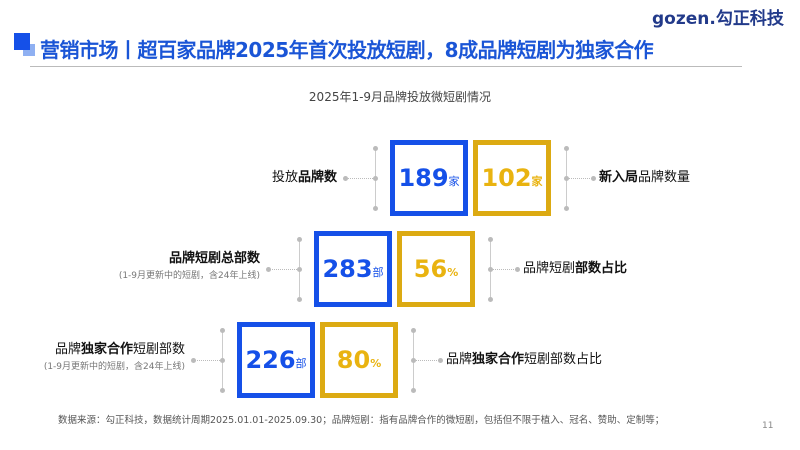 The width and height of the screenshot is (800, 450). I want to click on left-label-text: 短剧部数, so click(158, 349).